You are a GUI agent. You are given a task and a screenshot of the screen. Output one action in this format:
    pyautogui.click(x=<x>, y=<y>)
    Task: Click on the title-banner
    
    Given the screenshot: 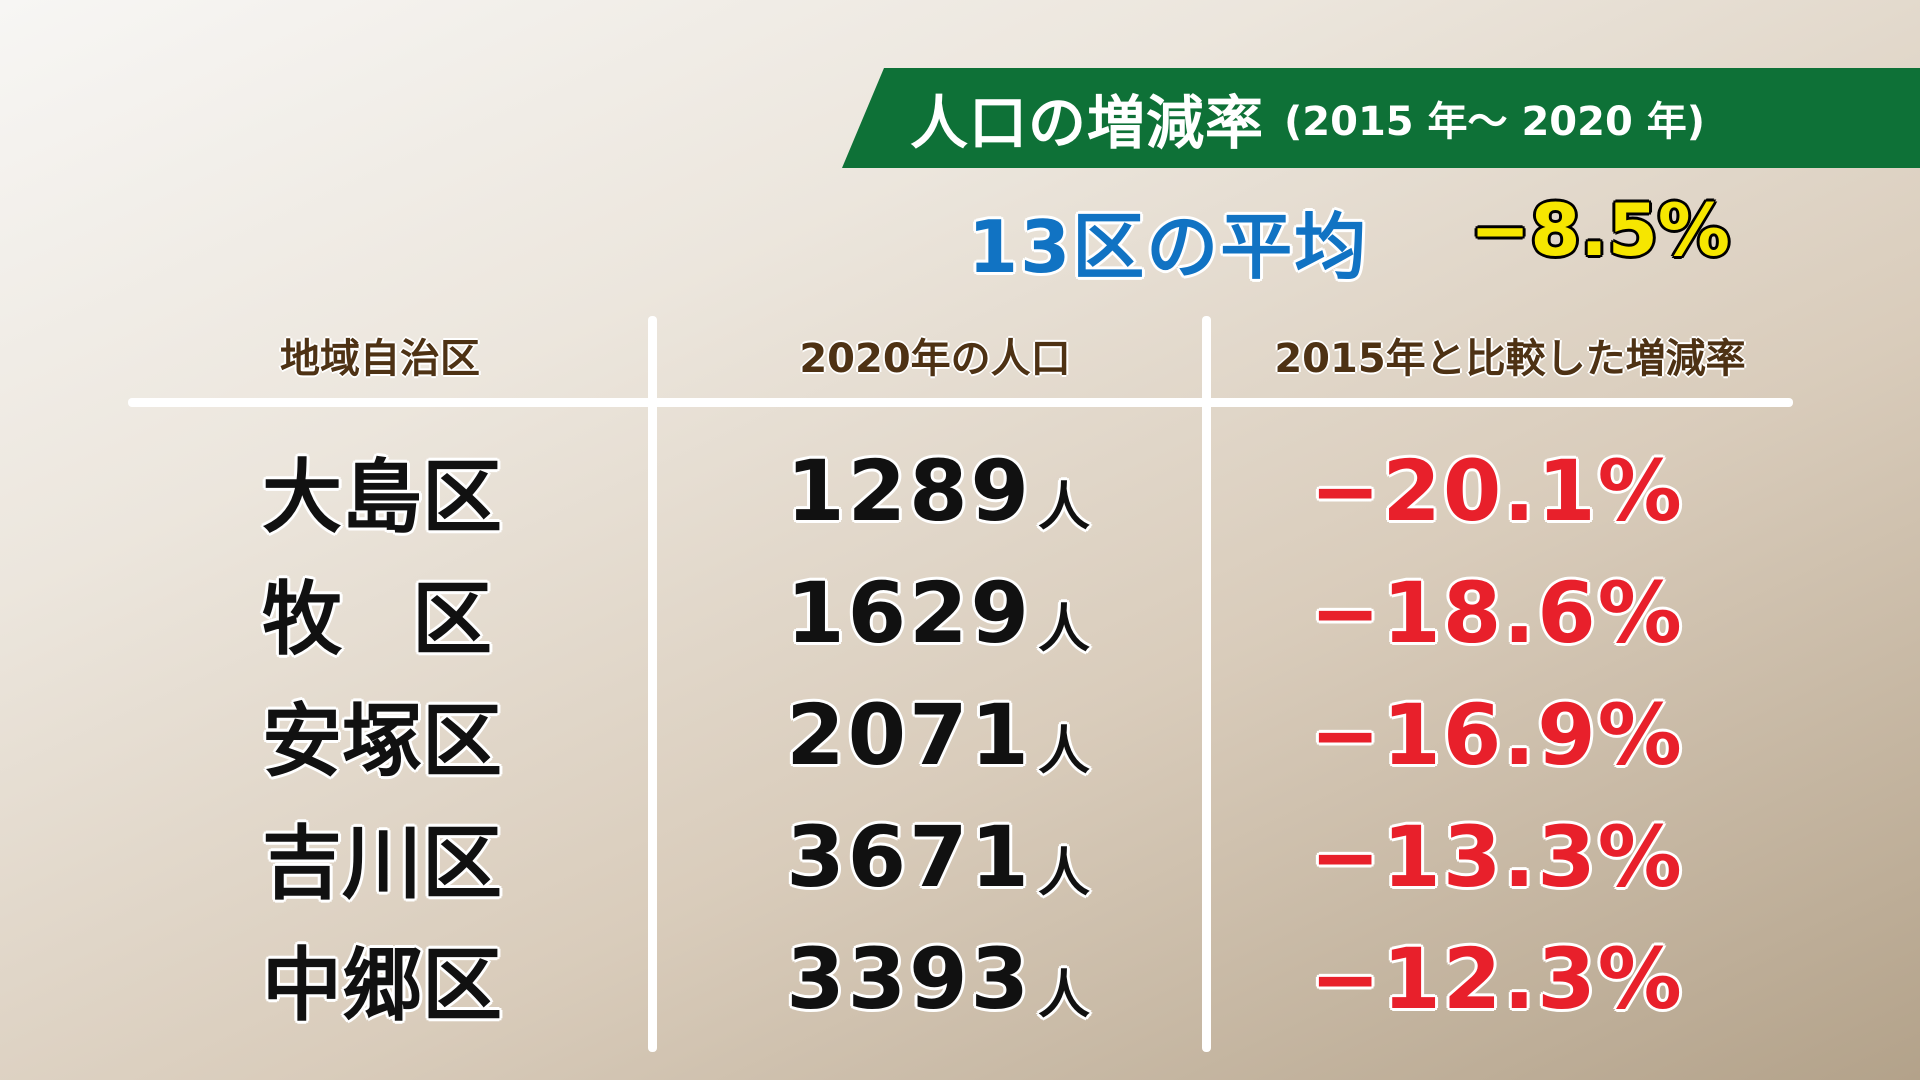 What is the action you would take?
    pyautogui.click(x=1381, y=118)
    